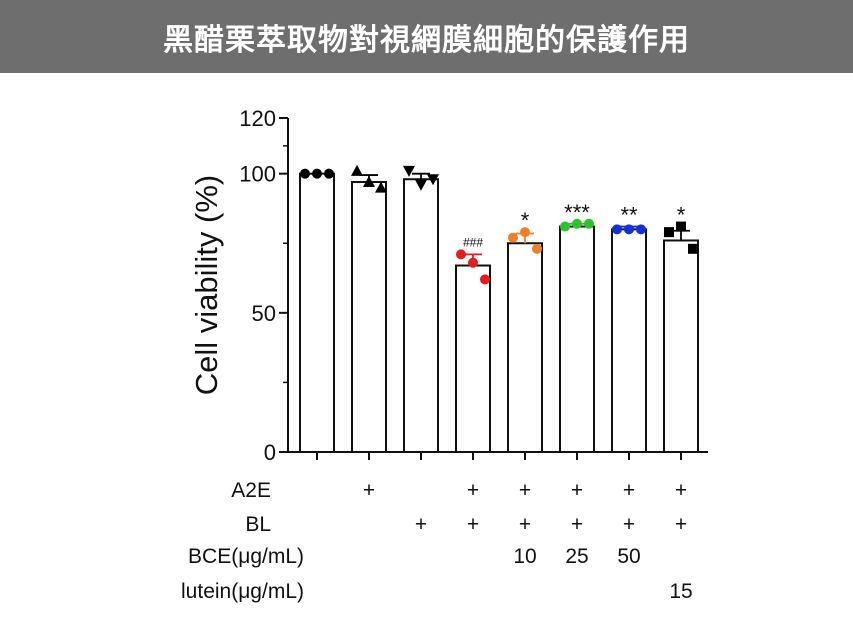 The width and height of the screenshot is (853, 640). Describe the element at coordinates (629, 215) in the screenshot. I see `significance-label-6: **` at that location.